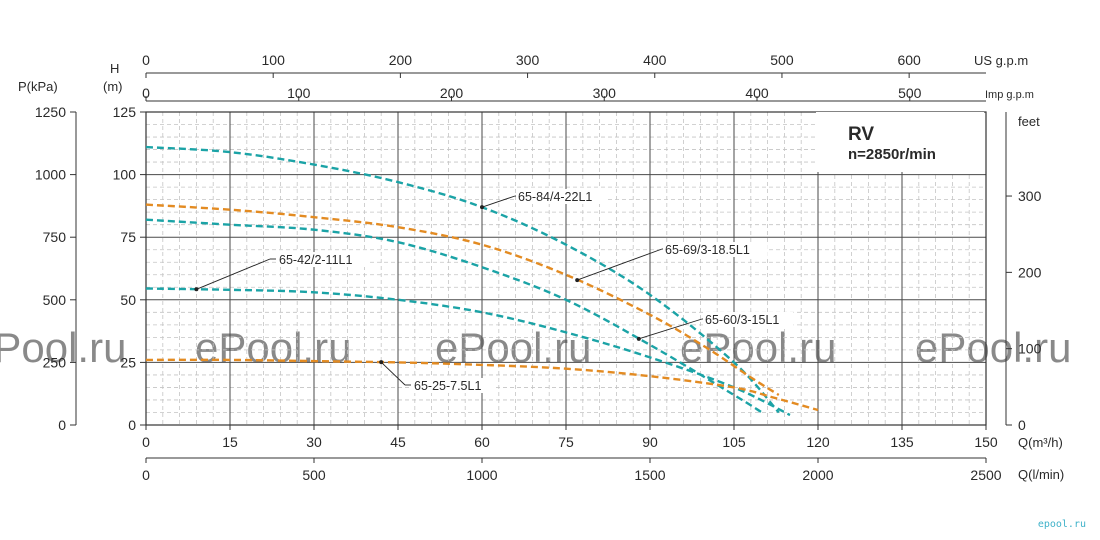 Image resolution: width=1100 pixels, height=540 pixels. What do you see at coordinates (128, 362) in the screenshot?
I see `y-tick-label-m: 25` at bounding box center [128, 362].